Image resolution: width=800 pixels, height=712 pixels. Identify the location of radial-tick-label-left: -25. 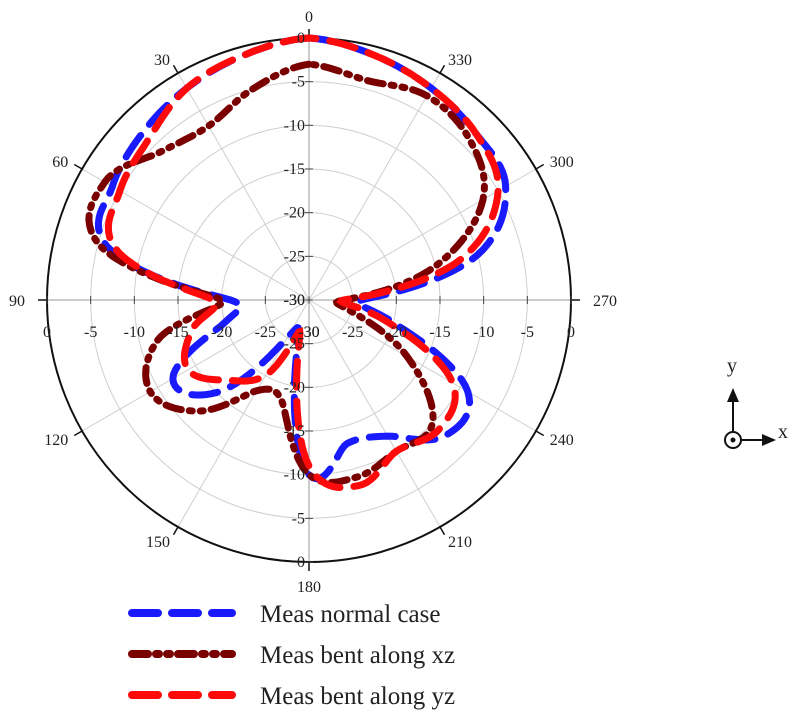
(265, 332).